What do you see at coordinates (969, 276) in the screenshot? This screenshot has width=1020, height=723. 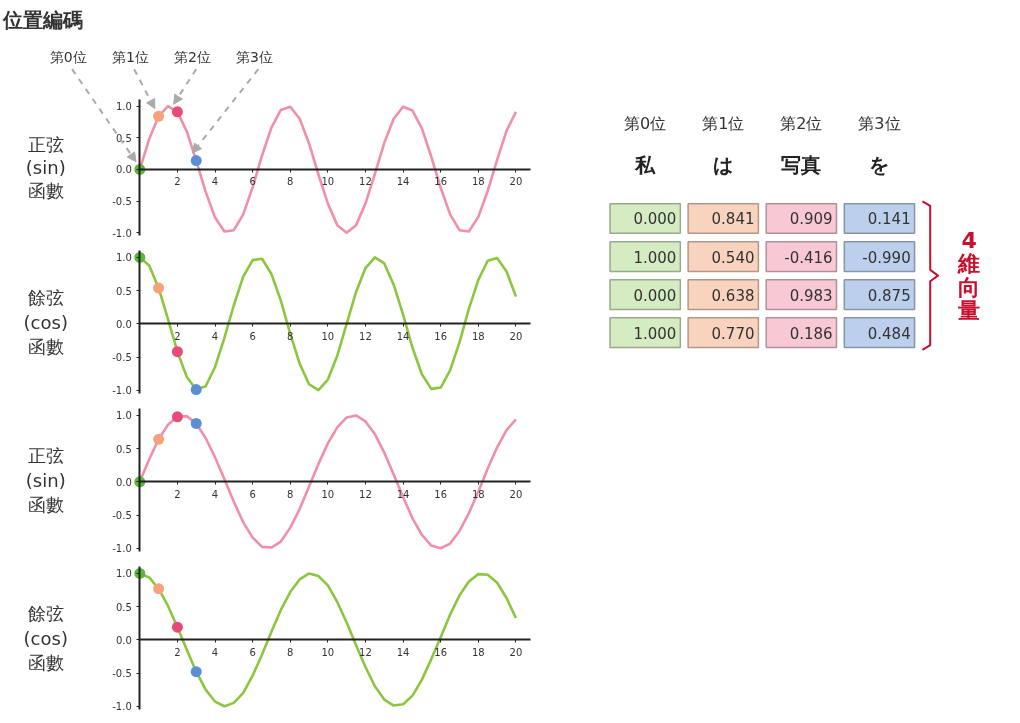 I see `text: 4維向量` at bounding box center [969, 276].